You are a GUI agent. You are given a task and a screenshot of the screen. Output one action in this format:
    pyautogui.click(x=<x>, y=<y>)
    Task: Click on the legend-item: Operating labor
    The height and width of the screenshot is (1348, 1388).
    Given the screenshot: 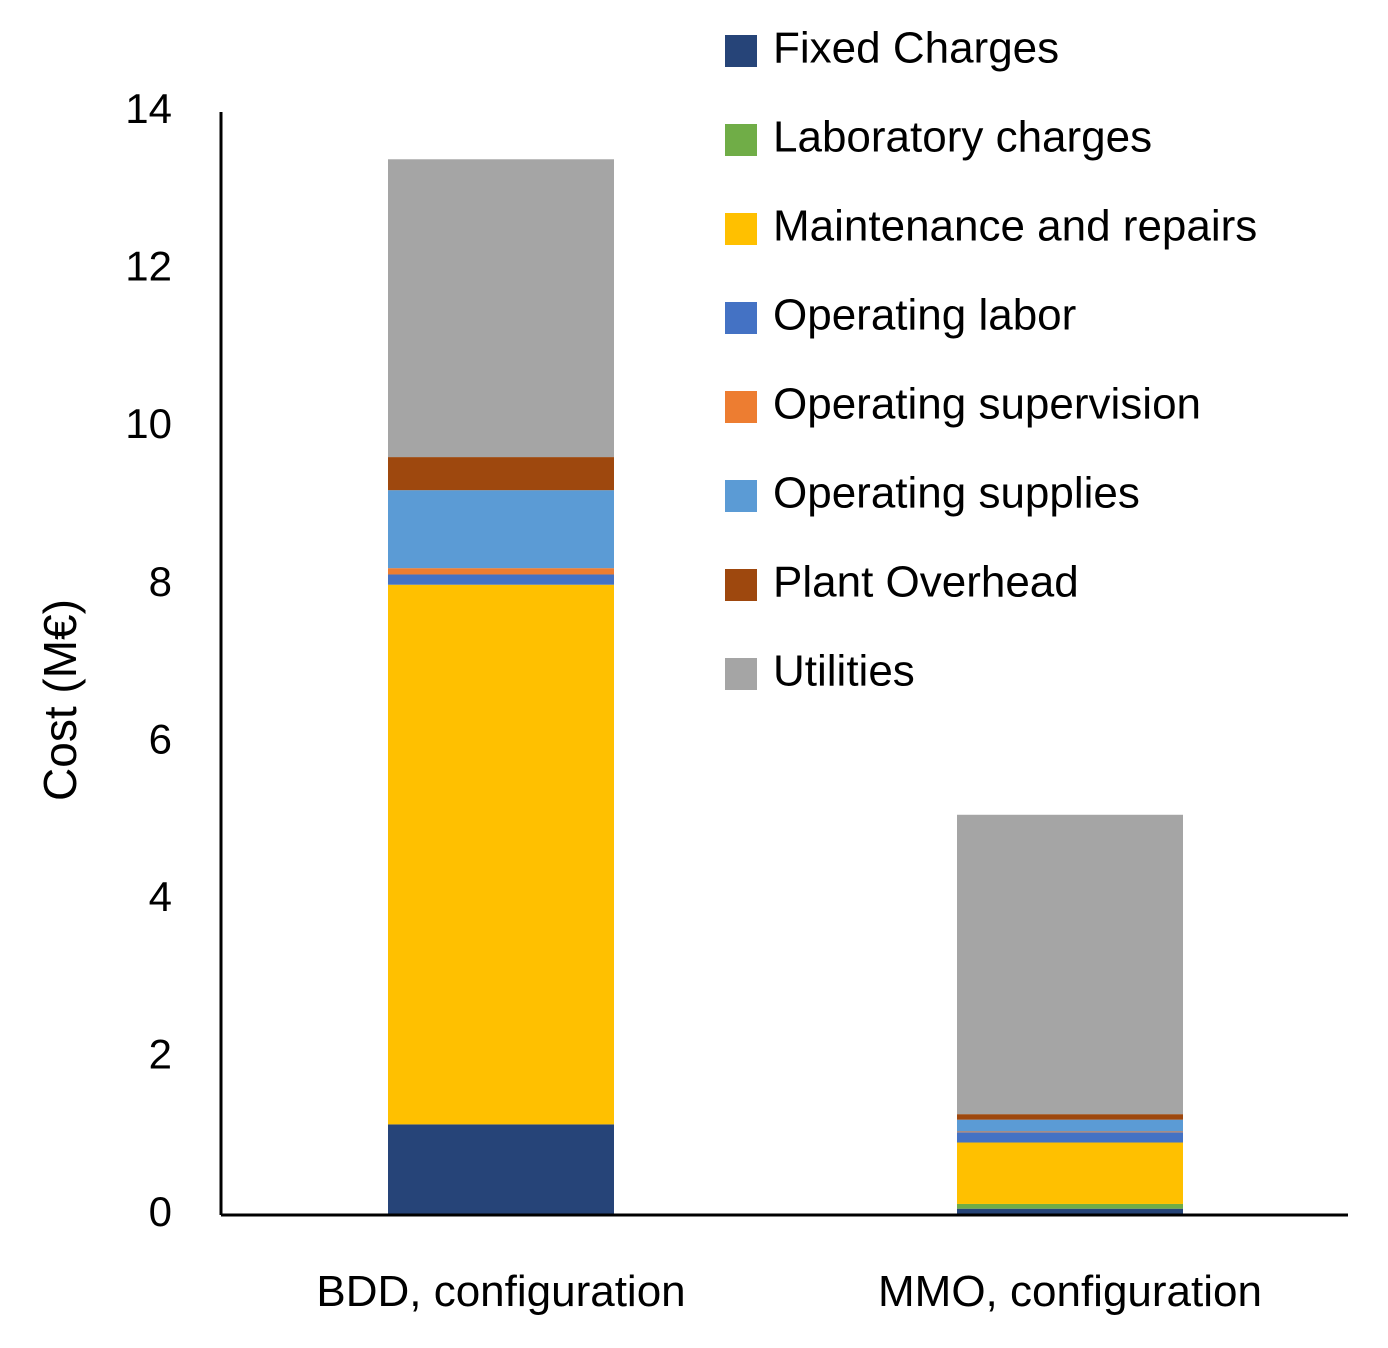 What is the action you would take?
    pyautogui.click(x=900, y=315)
    